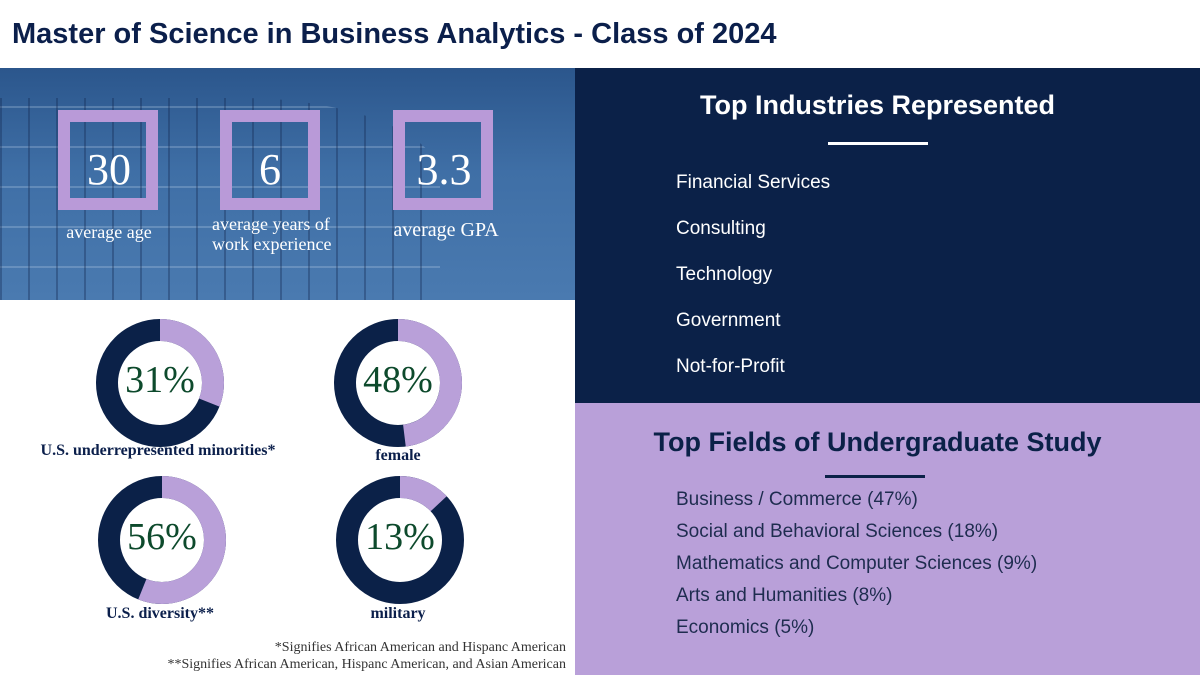 The height and width of the screenshot is (675, 1200). Describe the element at coordinates (109, 169) in the screenshot. I see `stat-value: 30` at that location.